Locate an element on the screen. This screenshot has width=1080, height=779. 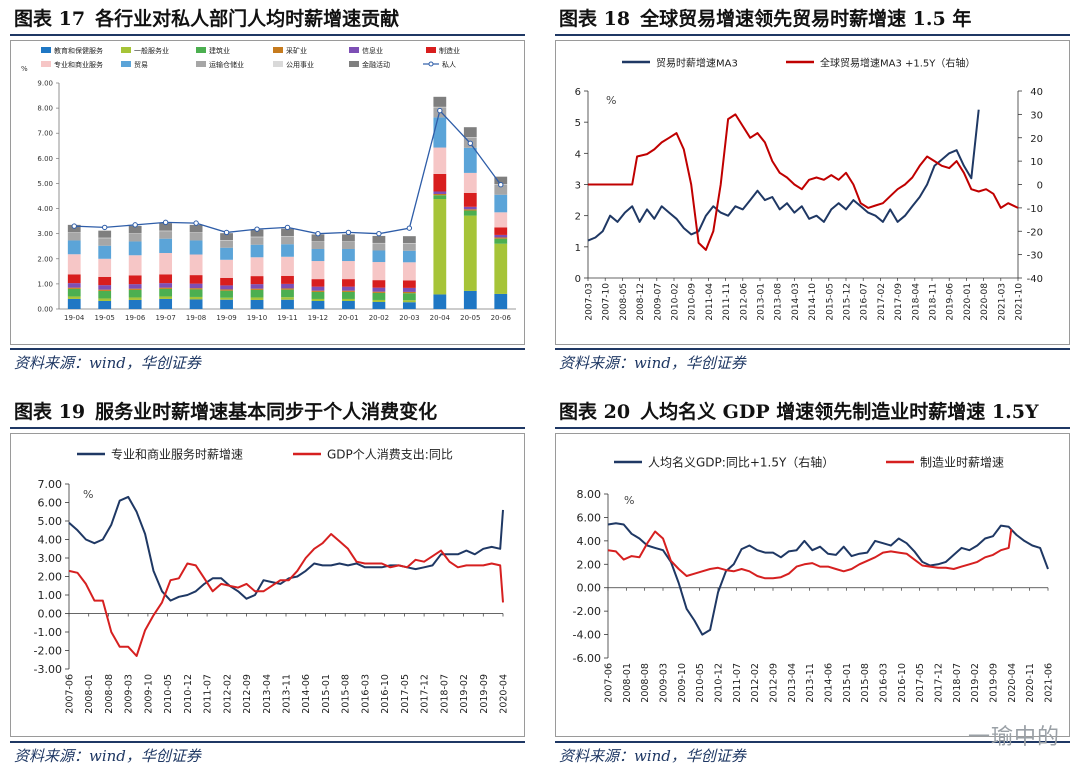
x-tick-label: 2009-03 is located at coordinates (129, 694).